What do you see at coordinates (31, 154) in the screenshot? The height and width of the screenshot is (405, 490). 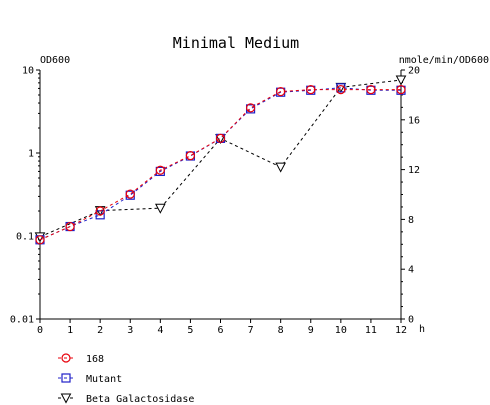 I see `y-left-tick-label: 1` at bounding box center [31, 154].